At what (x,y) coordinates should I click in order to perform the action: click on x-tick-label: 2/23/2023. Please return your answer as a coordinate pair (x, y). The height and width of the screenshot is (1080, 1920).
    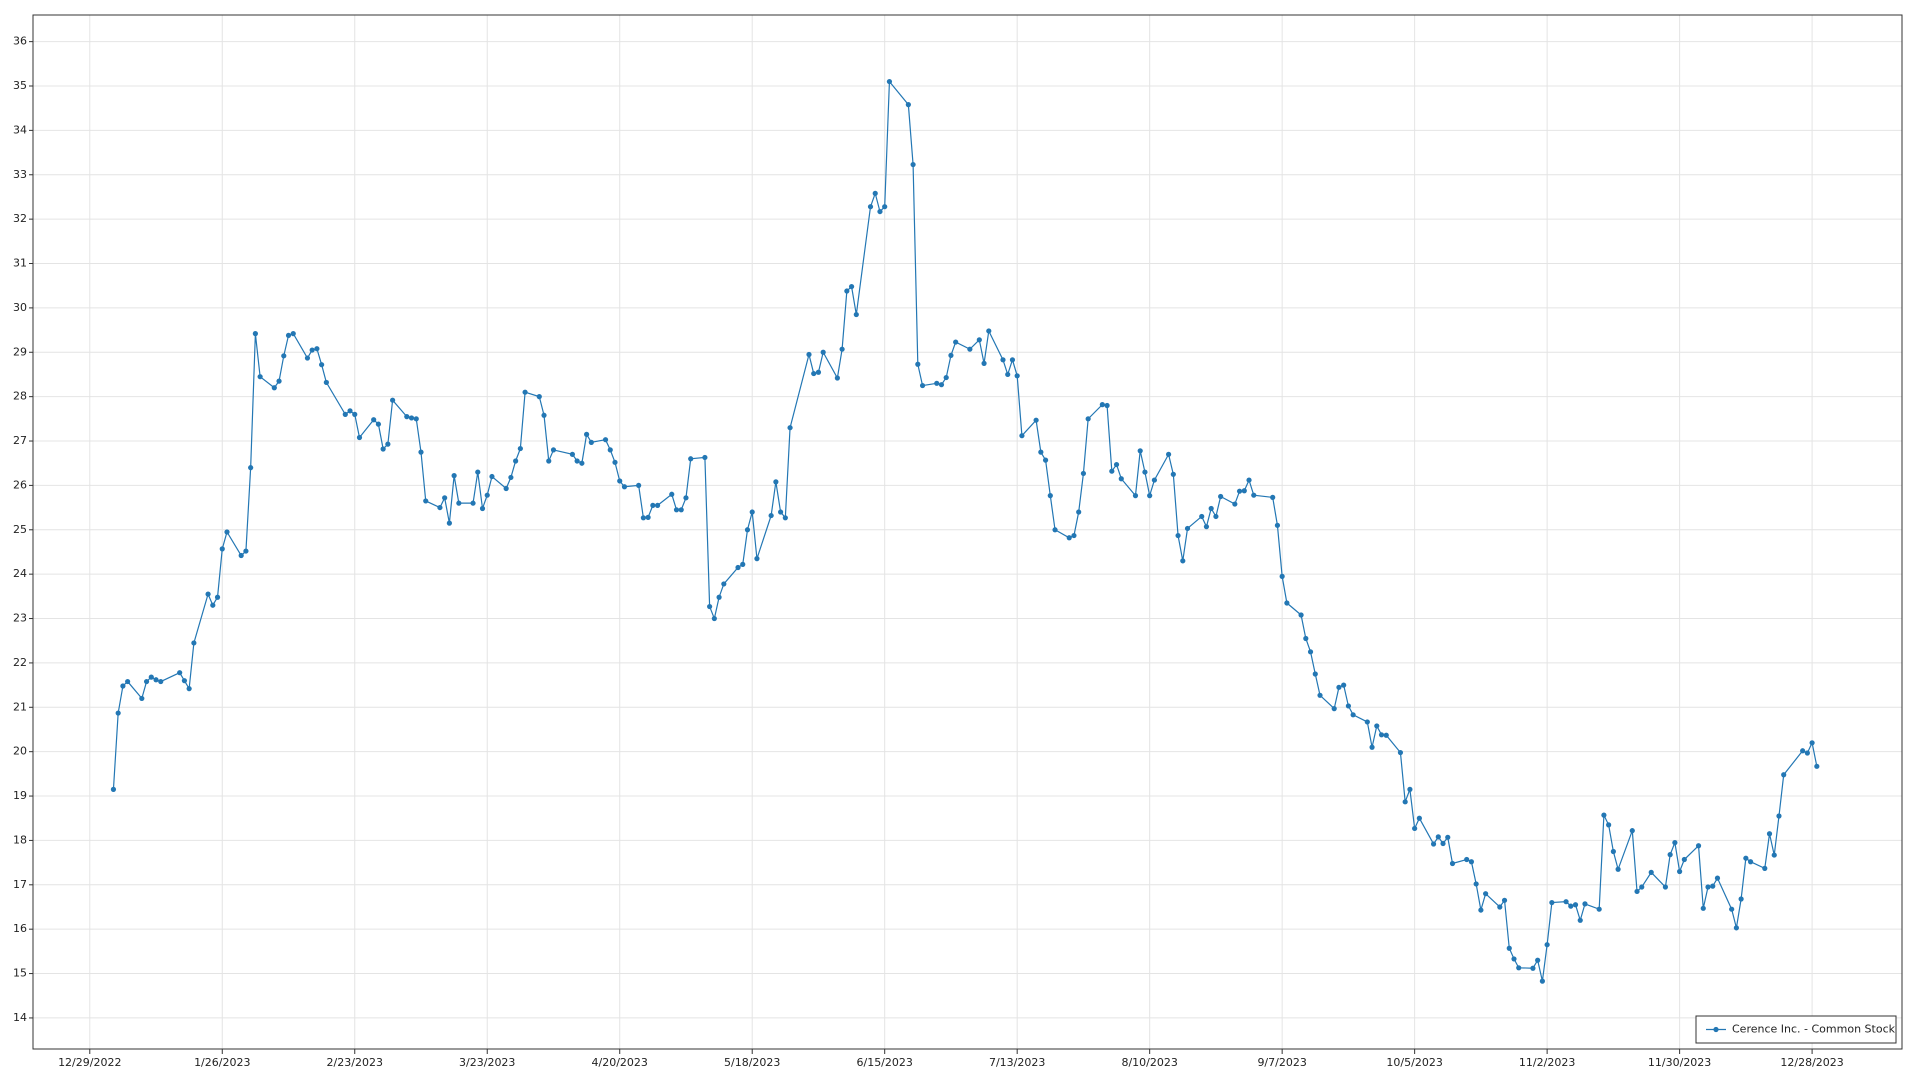
    Looking at the image, I should click on (355, 1062).